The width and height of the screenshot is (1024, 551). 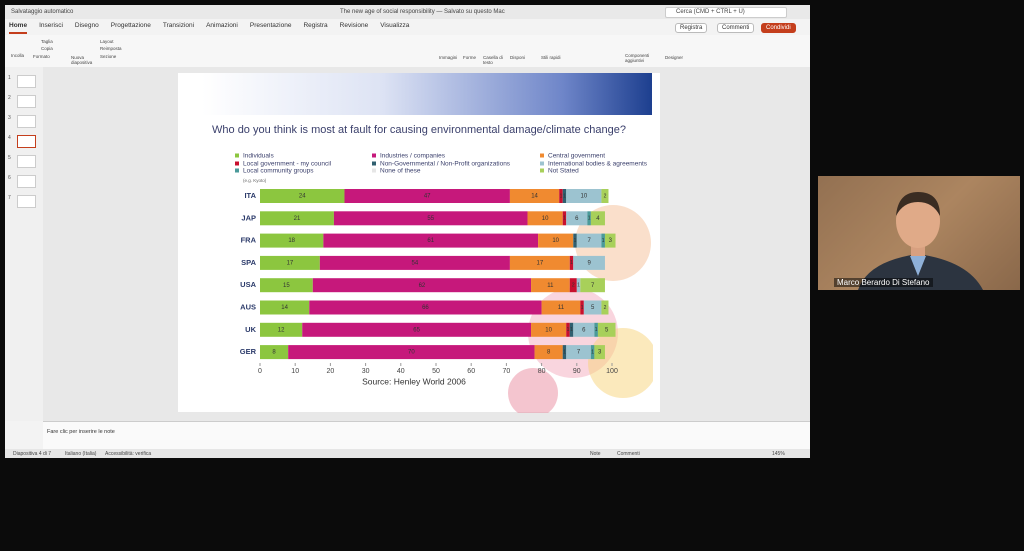 What do you see at coordinates (47, 48) in the screenshot?
I see `ribbon-tool: Copia` at bounding box center [47, 48].